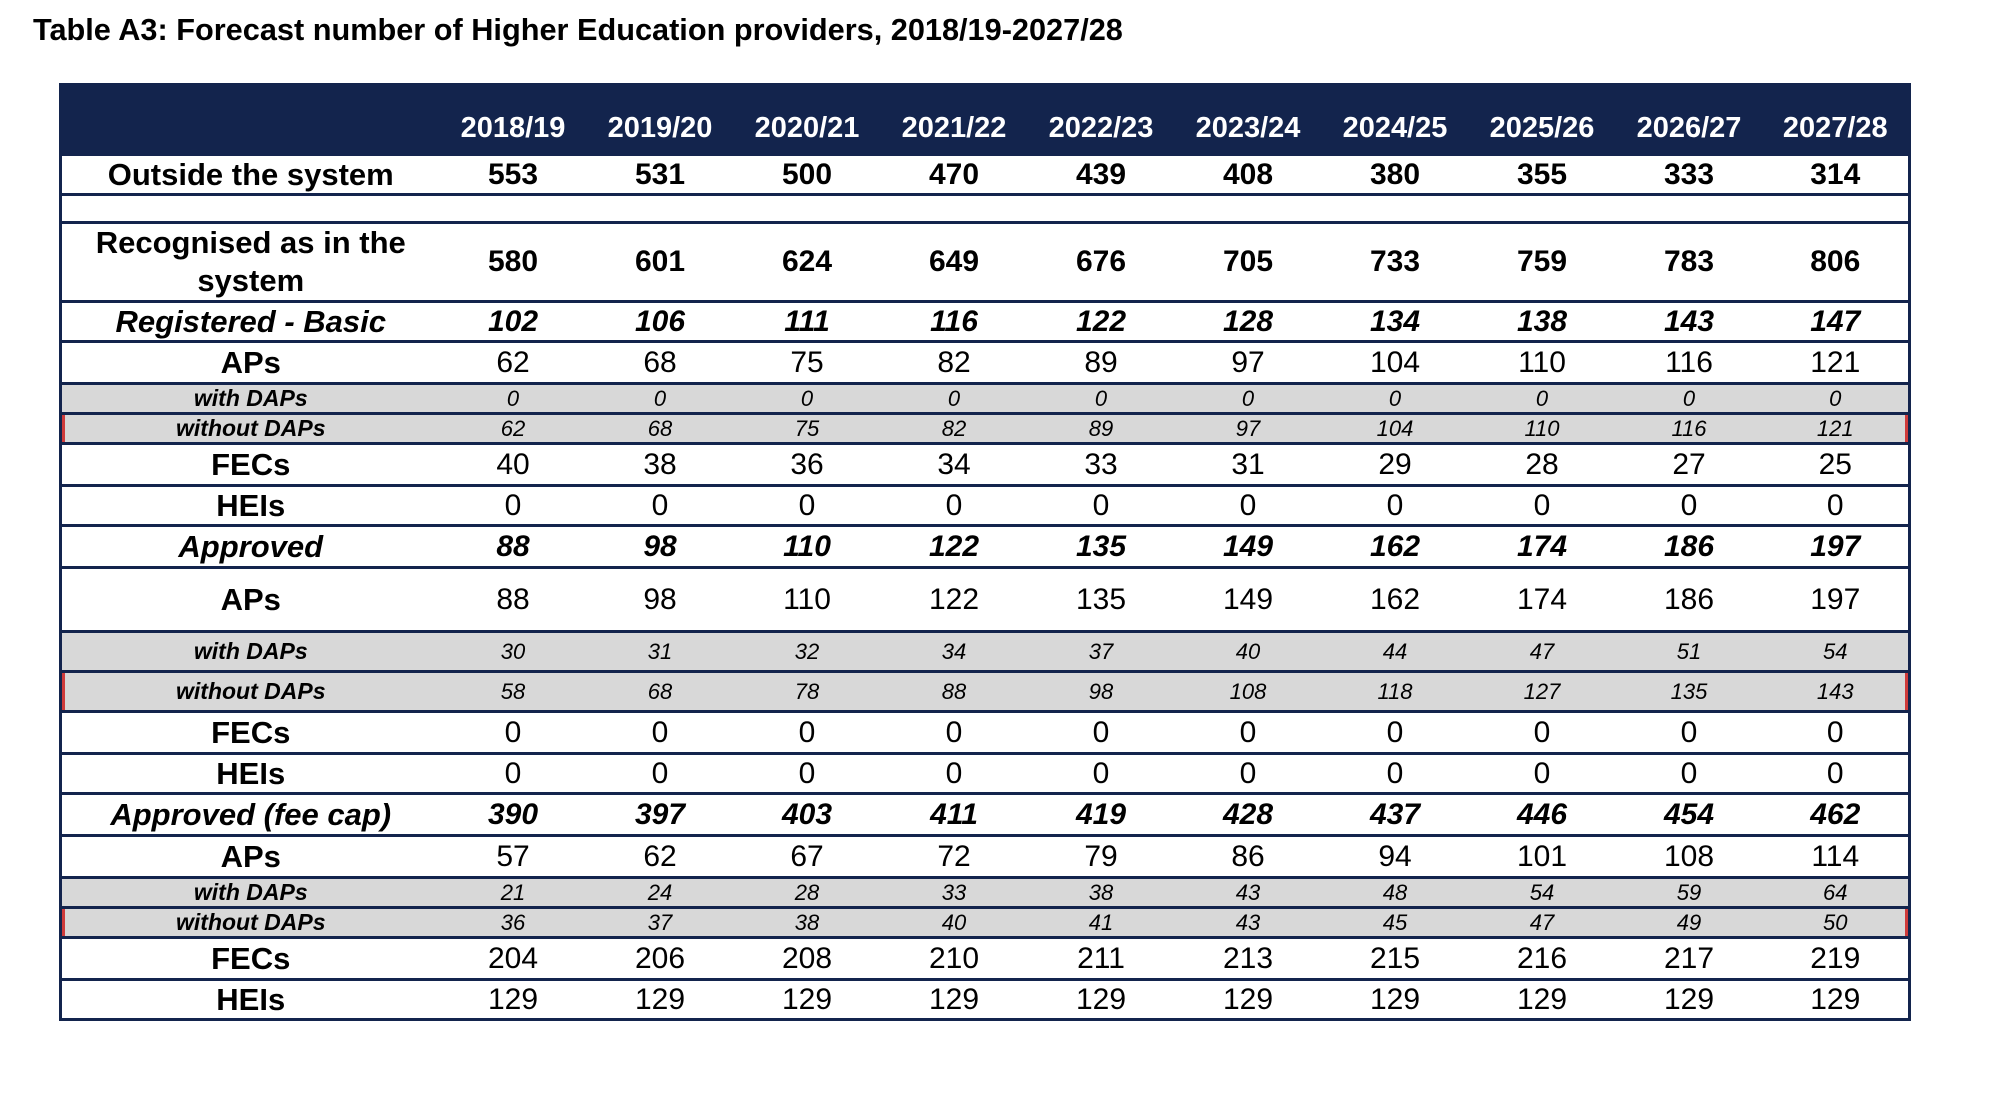 The width and height of the screenshot is (2000, 1104). Describe the element at coordinates (1836, 893) in the screenshot. I see `value-cell: 64` at that location.